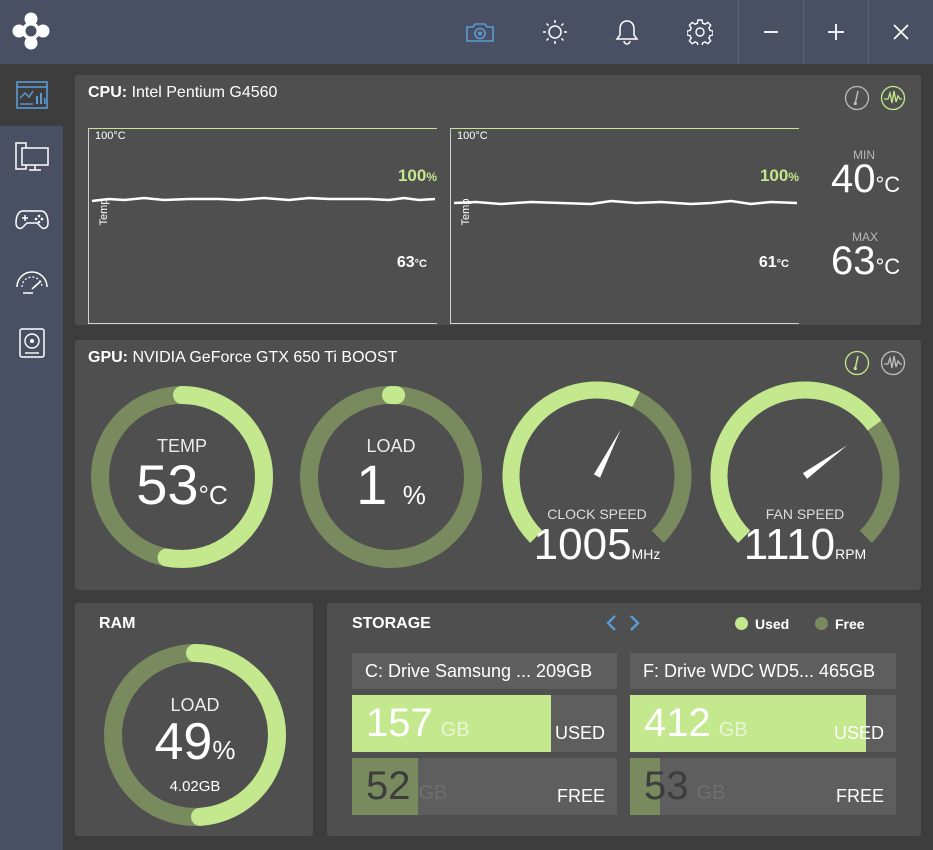 The width and height of the screenshot is (933, 850). What do you see at coordinates (204, 92) in the screenshot?
I see `cpu-name: Intel Pentium G4560` at bounding box center [204, 92].